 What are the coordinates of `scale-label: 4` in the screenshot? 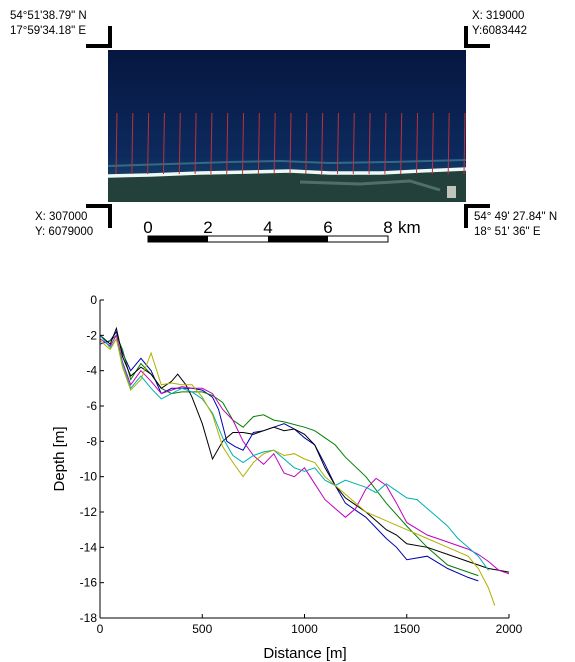 It's located at (267, 227).